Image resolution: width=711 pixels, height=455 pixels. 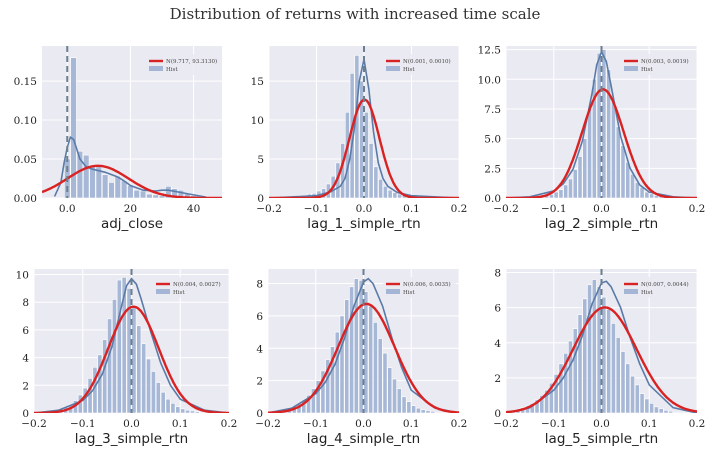 What do you see at coordinates (665, 284) in the screenshot?
I see `legend-normal-label: N(0.007, 0.0044)` at bounding box center [665, 284].